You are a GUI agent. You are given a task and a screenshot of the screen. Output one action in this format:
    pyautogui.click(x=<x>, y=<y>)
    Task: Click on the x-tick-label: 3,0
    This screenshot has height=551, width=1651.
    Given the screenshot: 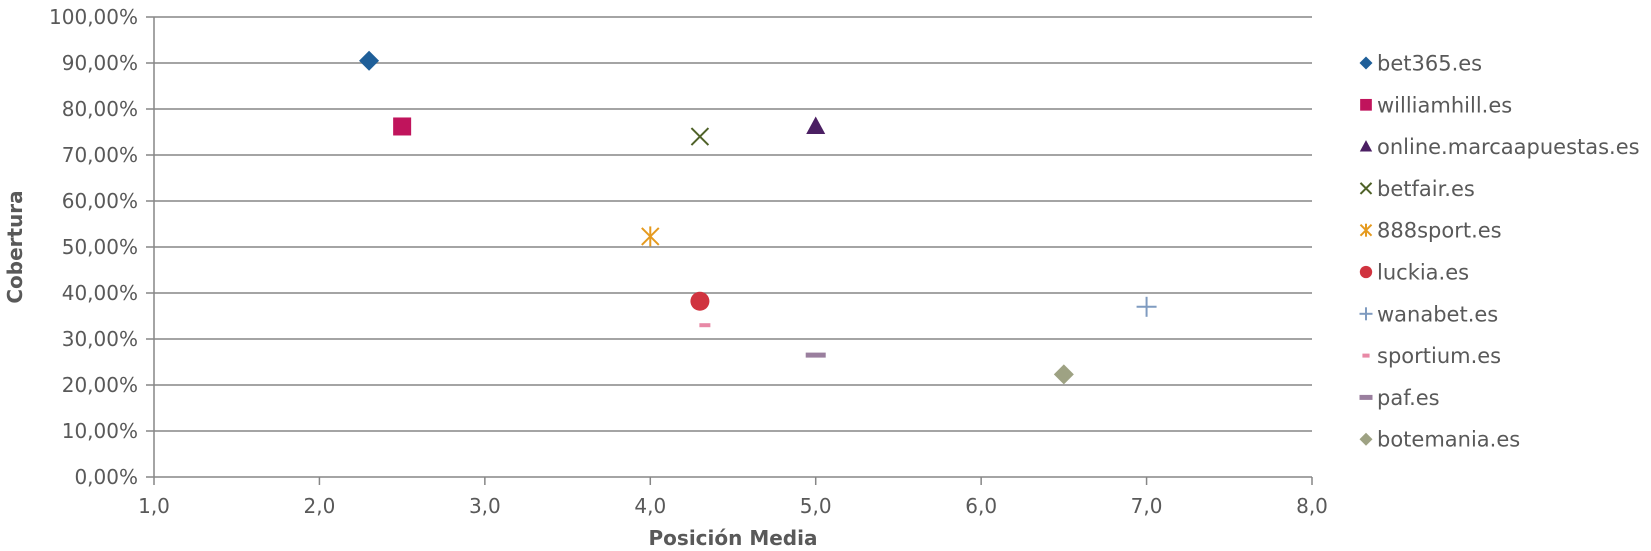 What is the action you would take?
    pyautogui.click(x=485, y=506)
    